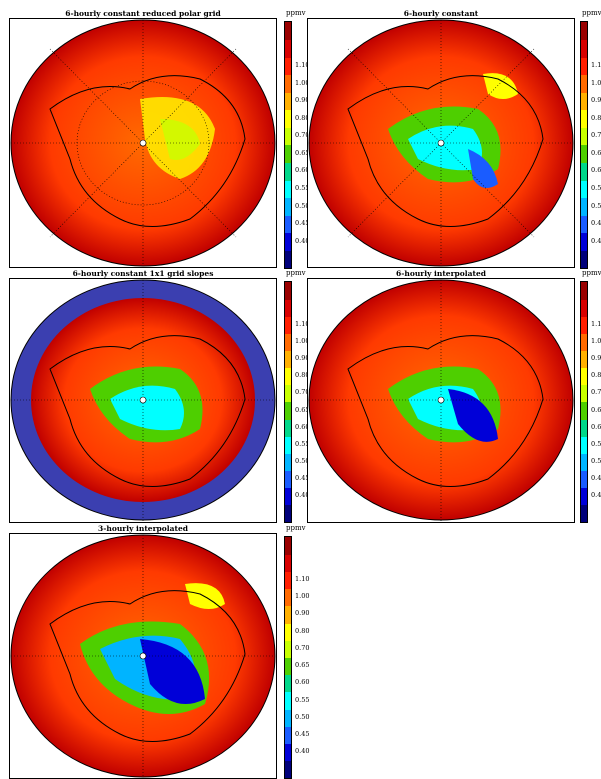 This screenshot has height=779, width=601. What do you see at coordinates (302, 443) in the screenshot?
I see `colorbar-tick-label: 0.55` at bounding box center [302, 443].